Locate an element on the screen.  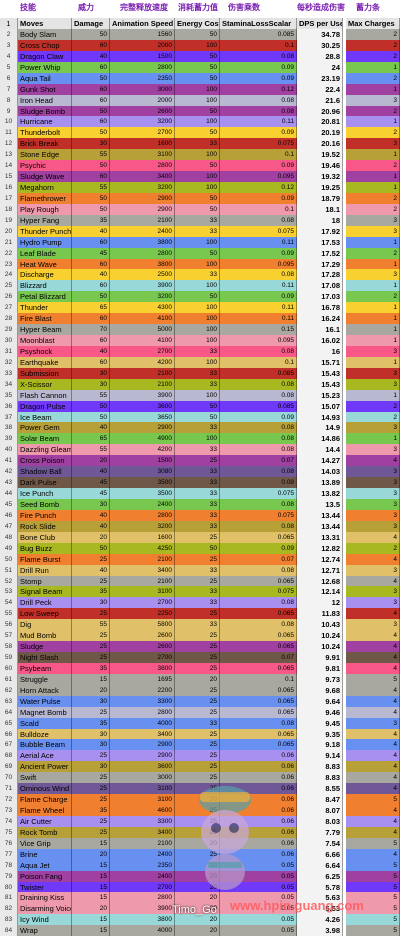
move-name-cell: Stone Edge is located at coordinates (45, 155).